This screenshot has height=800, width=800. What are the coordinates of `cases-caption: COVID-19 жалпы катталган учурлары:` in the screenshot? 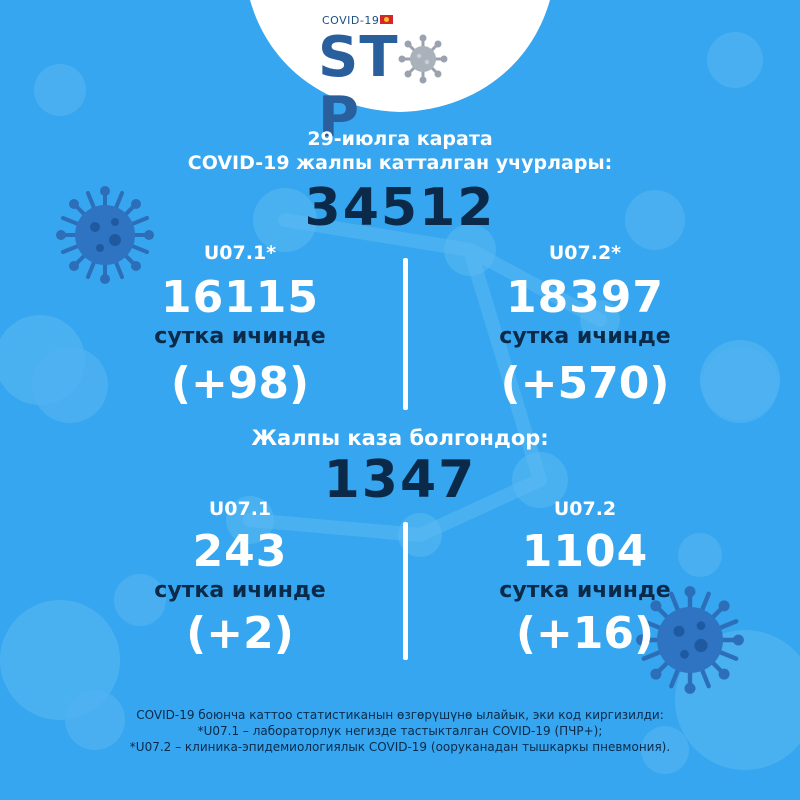 It's located at (400, 163).